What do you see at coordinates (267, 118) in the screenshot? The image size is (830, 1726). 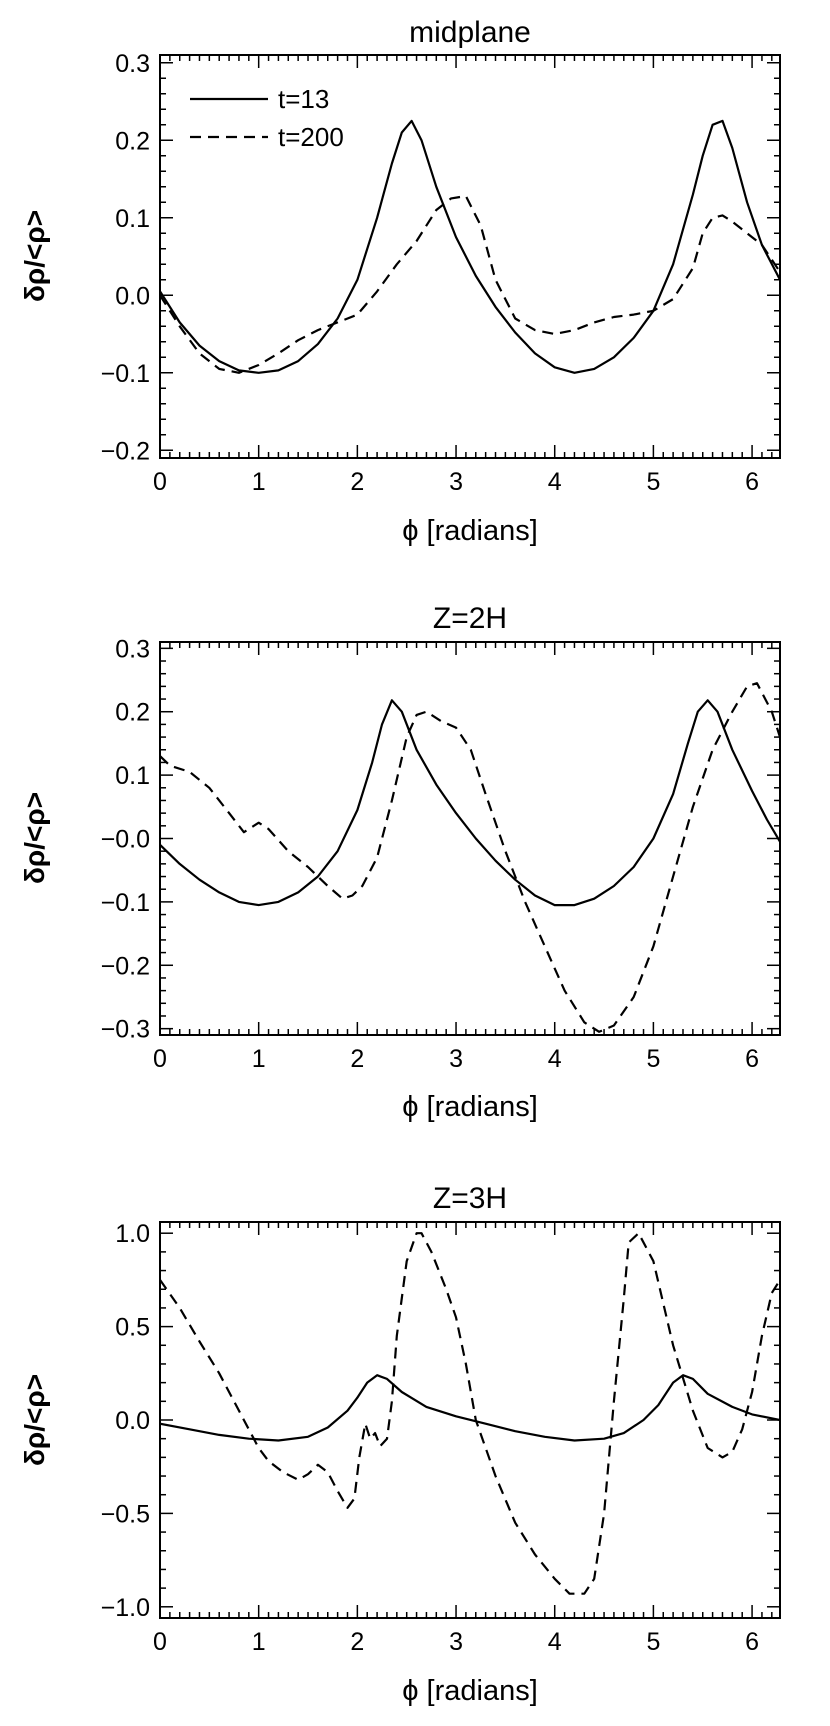 I see `legend: t=13 t=200` at bounding box center [267, 118].